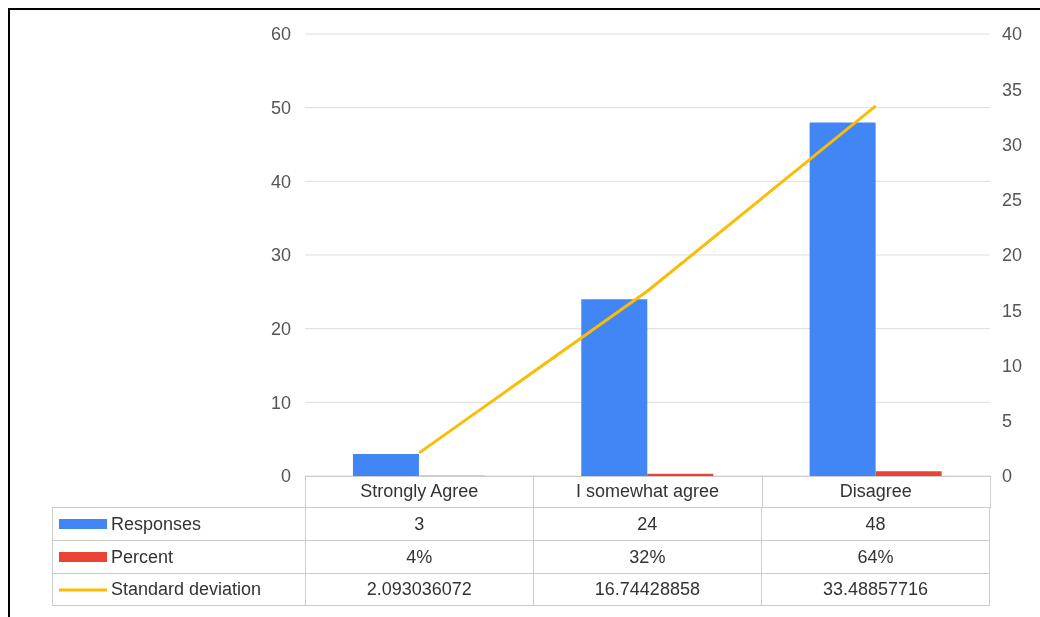 This screenshot has height=617, width=1040. Describe the element at coordinates (876, 524) in the screenshot. I see `data-label: 48` at that location.